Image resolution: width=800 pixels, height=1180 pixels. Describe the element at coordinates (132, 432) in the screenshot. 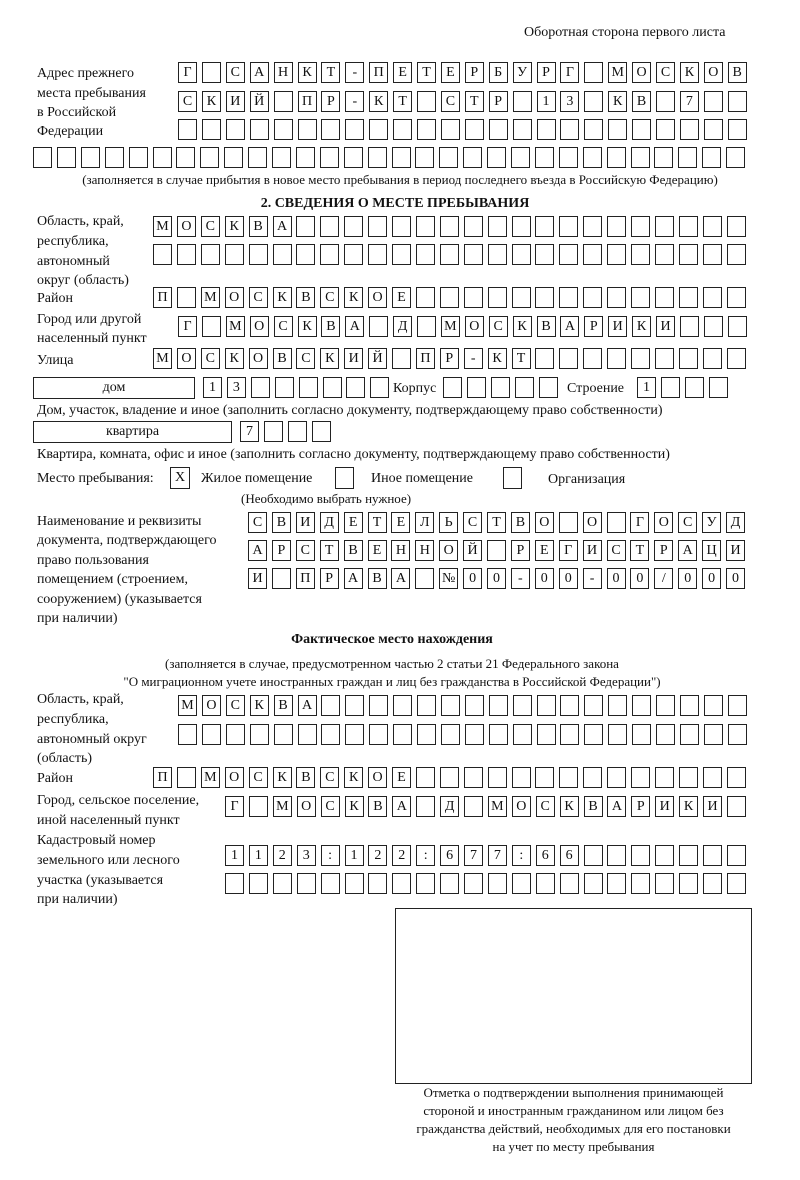

I see `flat-type-field: квартира` at that location.